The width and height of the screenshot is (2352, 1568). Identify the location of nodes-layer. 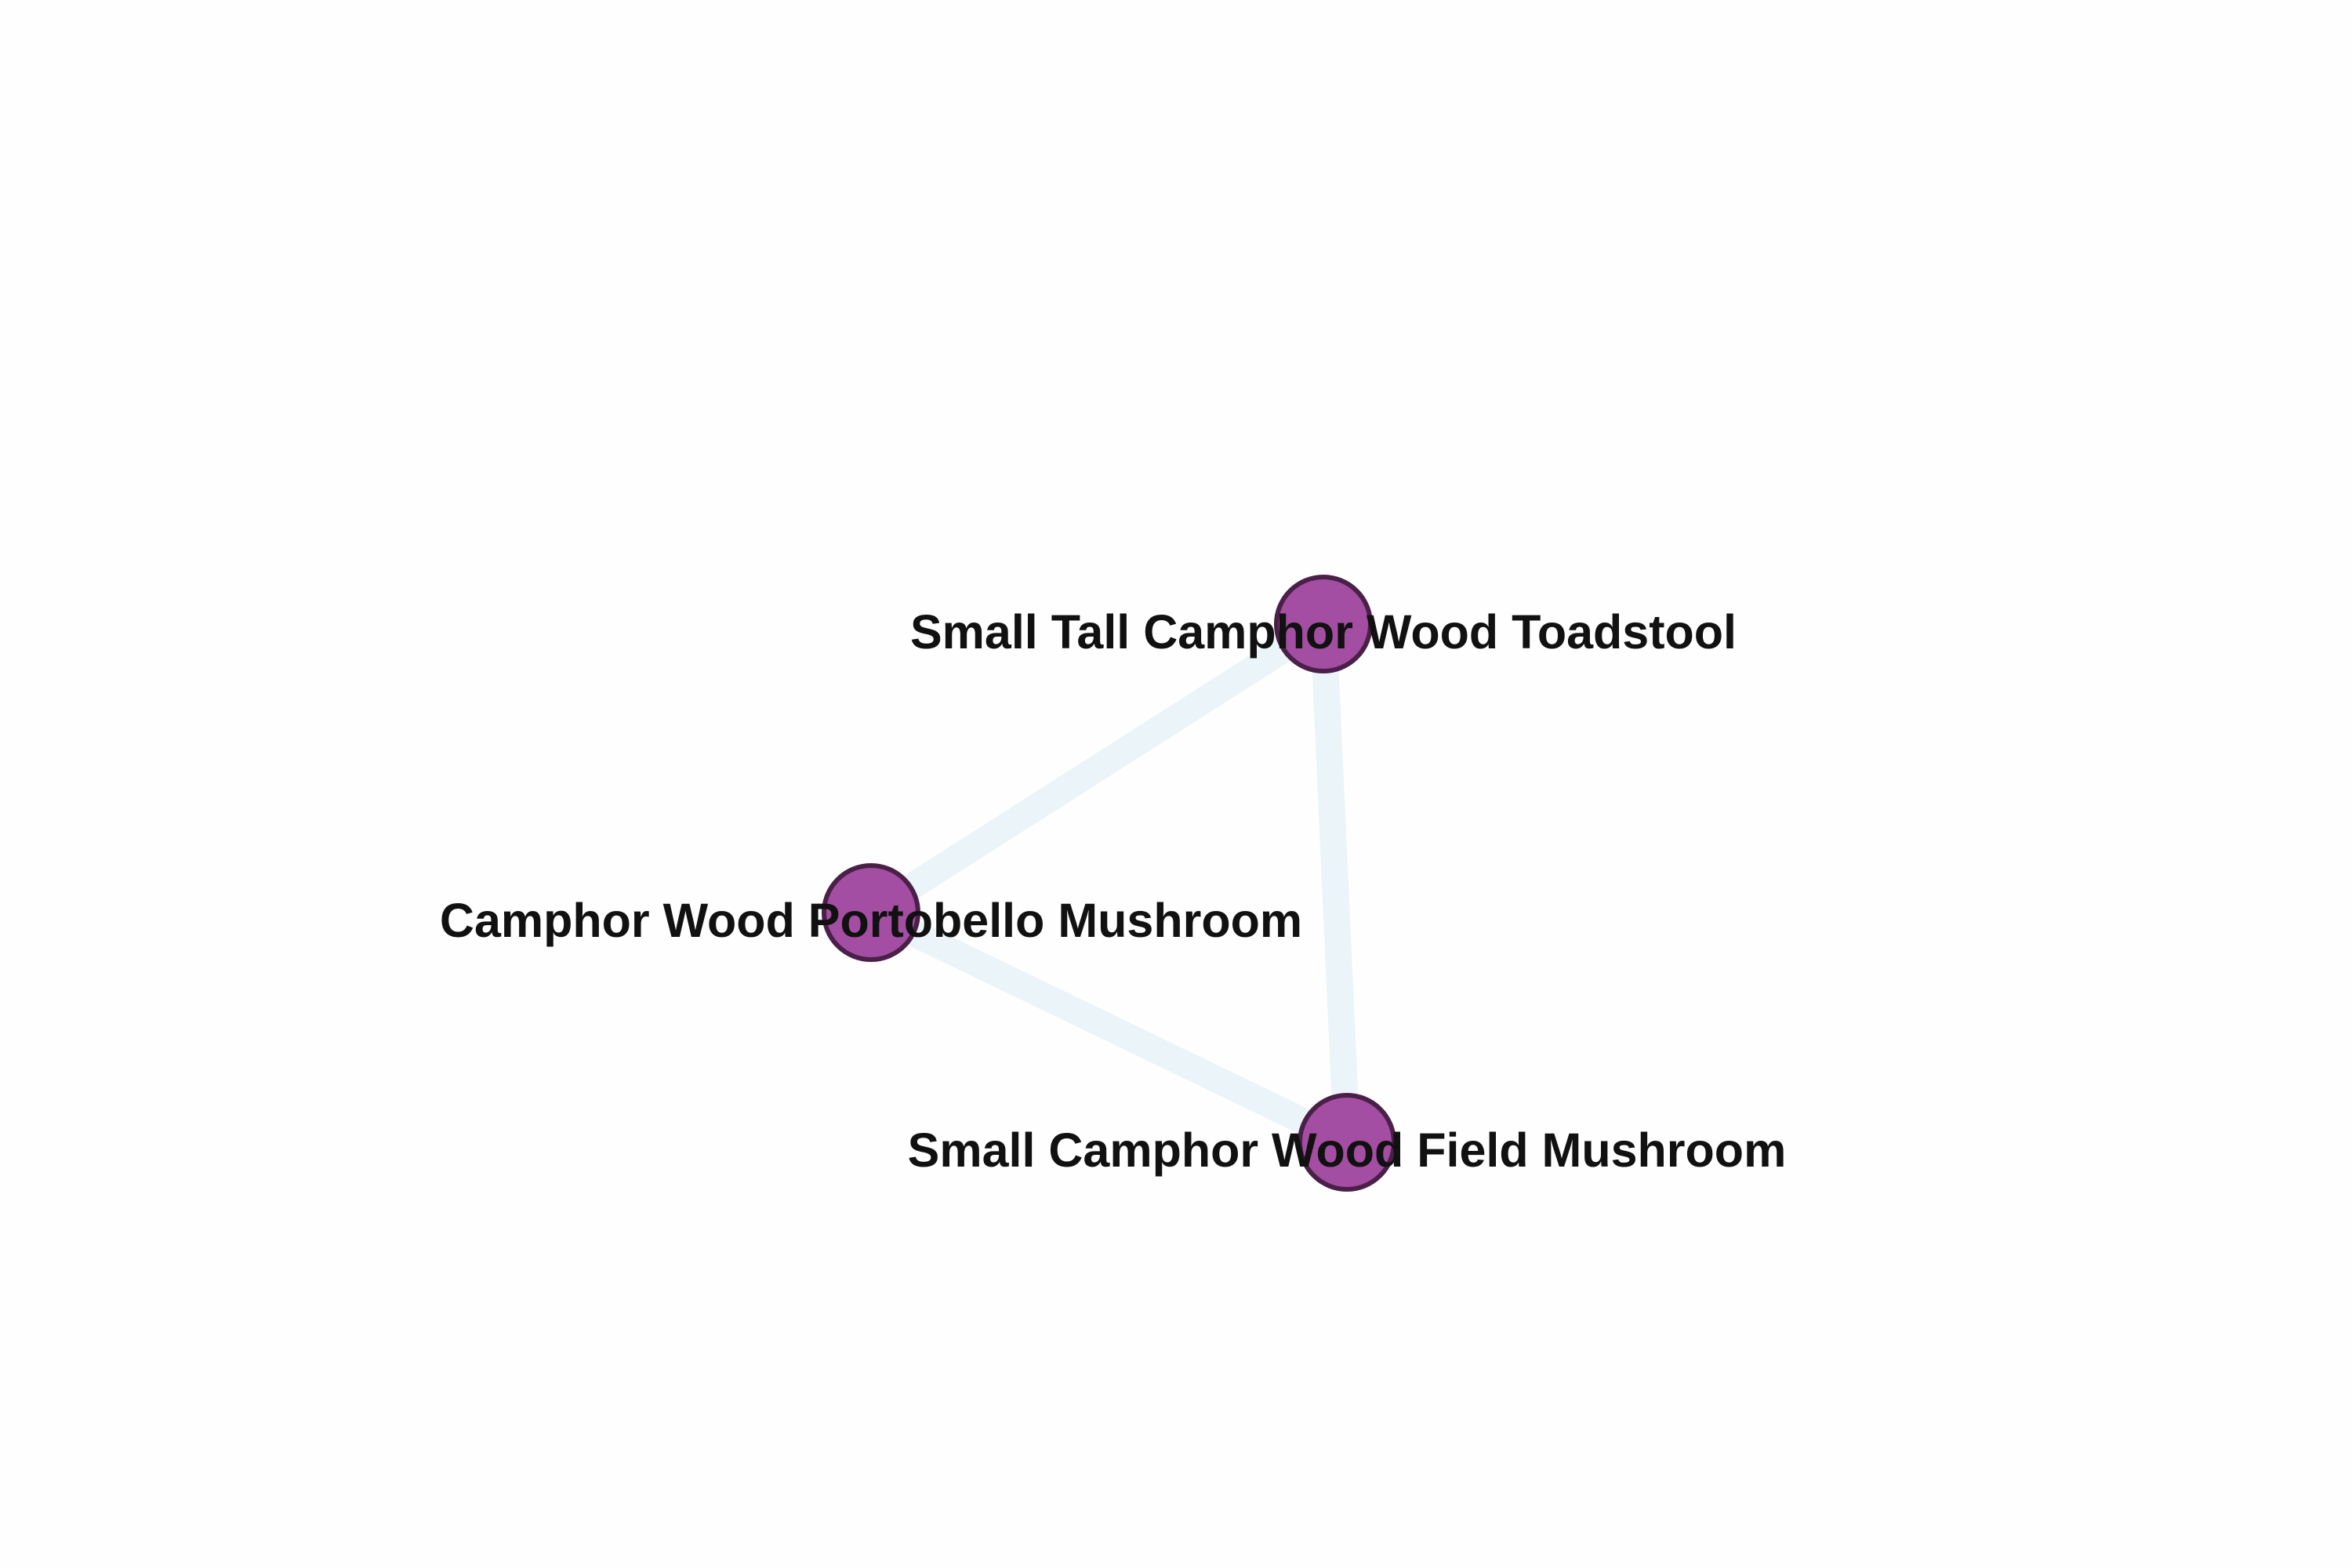
(1109, 883).